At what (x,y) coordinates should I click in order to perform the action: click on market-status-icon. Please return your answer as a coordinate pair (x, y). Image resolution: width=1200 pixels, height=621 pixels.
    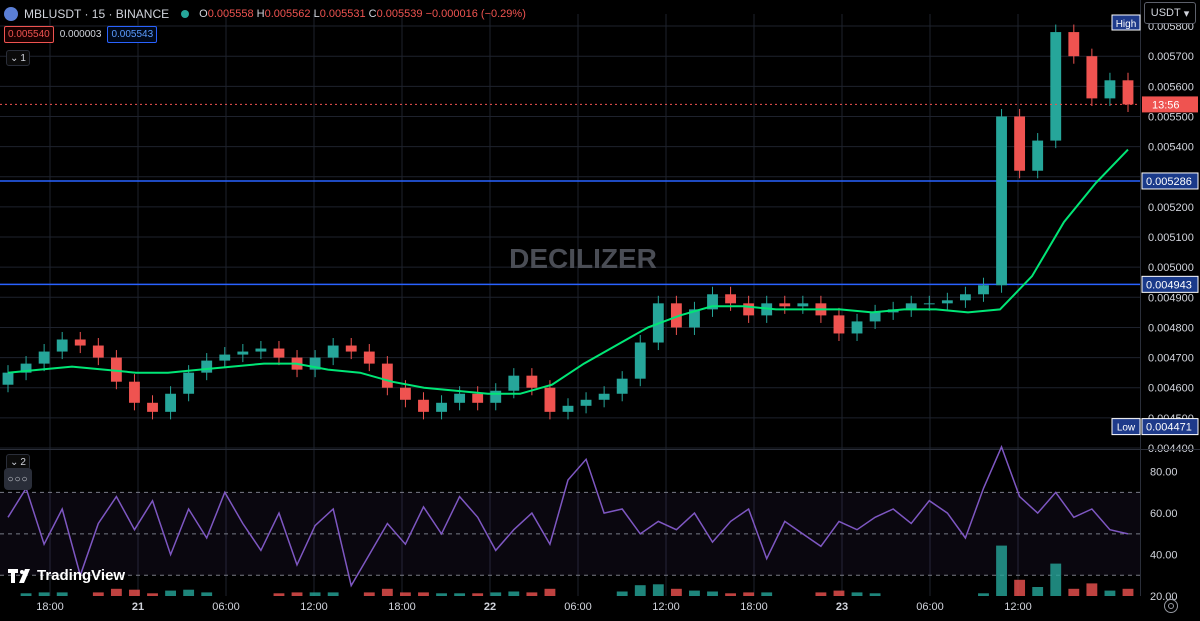
    Looking at the image, I should click on (185, 14).